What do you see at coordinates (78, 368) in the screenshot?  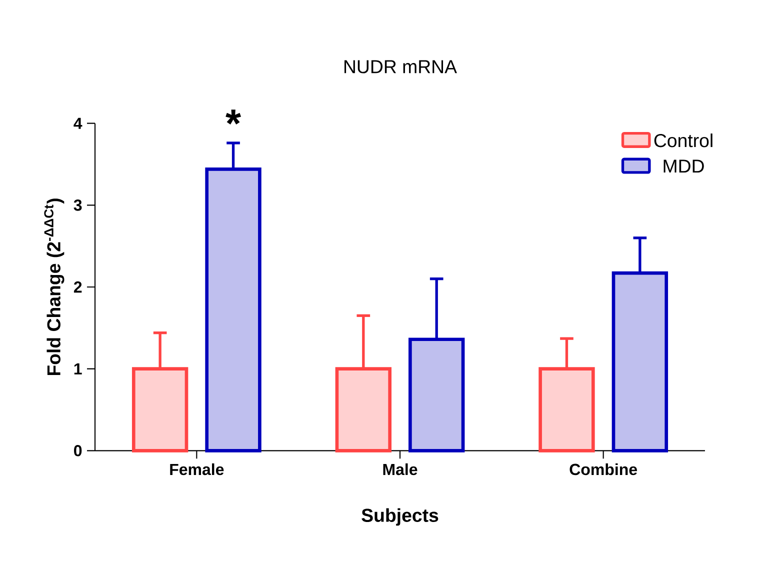 I see `y-tick-label: 1` at bounding box center [78, 368].